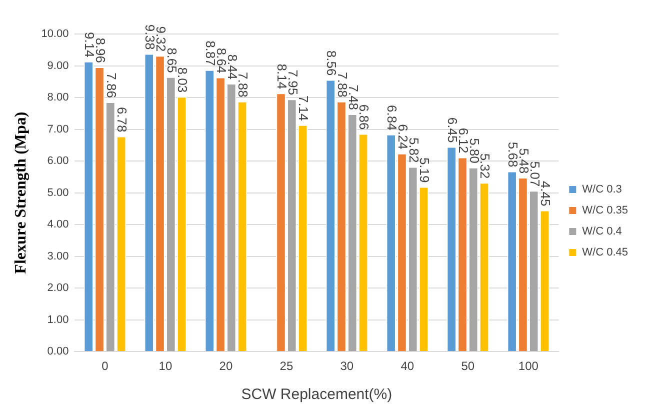 This screenshot has height=417, width=657. I want to click on x-tick-label: 30, so click(347, 366).